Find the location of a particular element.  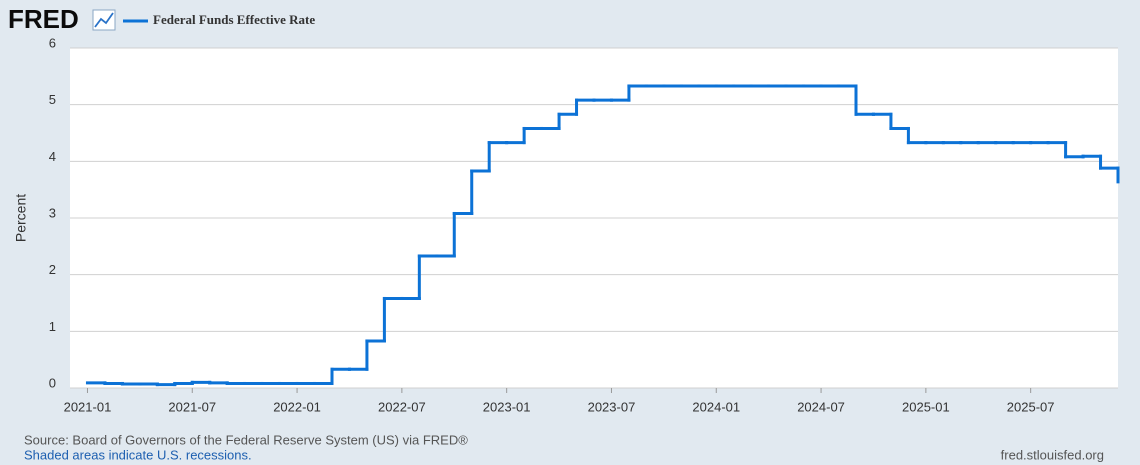

legend-label: Federal Funds Effective Rate is located at coordinates (234, 19).